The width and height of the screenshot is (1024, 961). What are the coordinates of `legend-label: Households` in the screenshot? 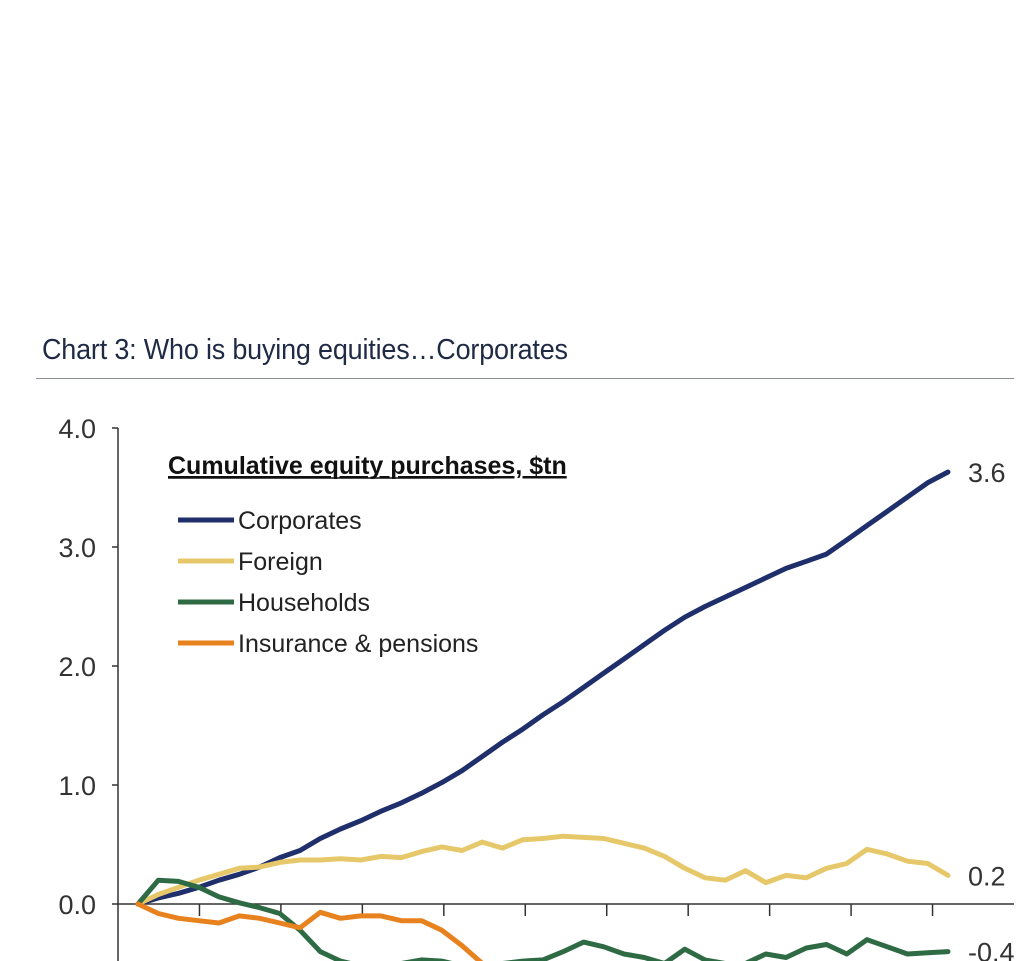 It's located at (304, 603).